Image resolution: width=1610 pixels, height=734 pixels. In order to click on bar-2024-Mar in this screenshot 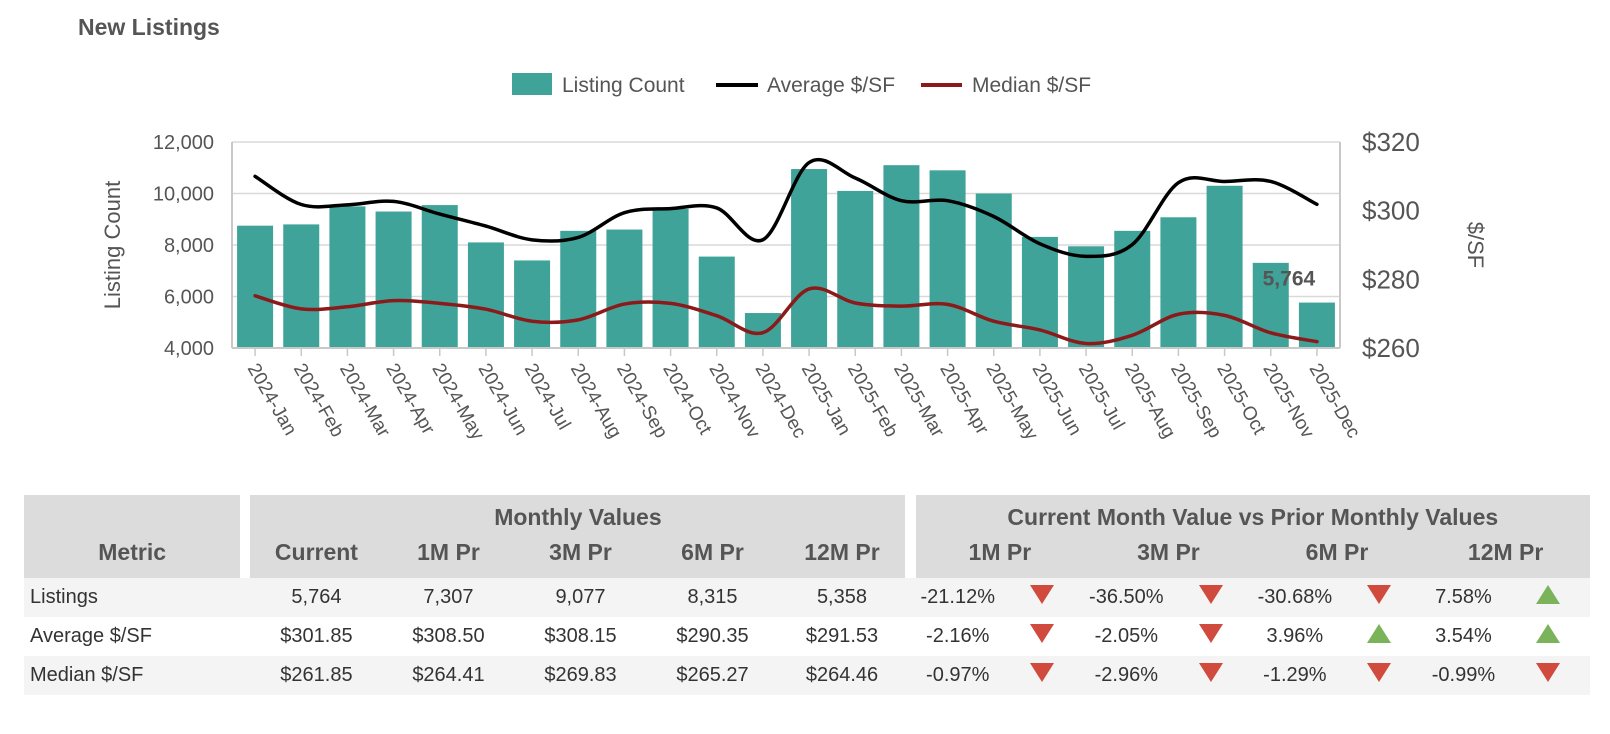, I will do `click(347, 277)`.